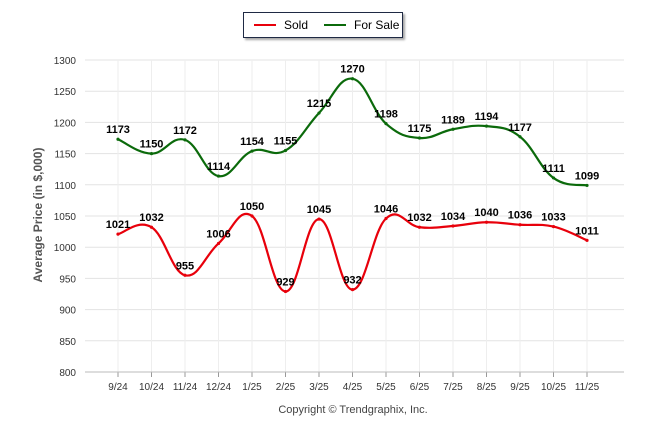 The height and width of the screenshot is (439, 646). I want to click on series-line-sold, so click(352, 252).